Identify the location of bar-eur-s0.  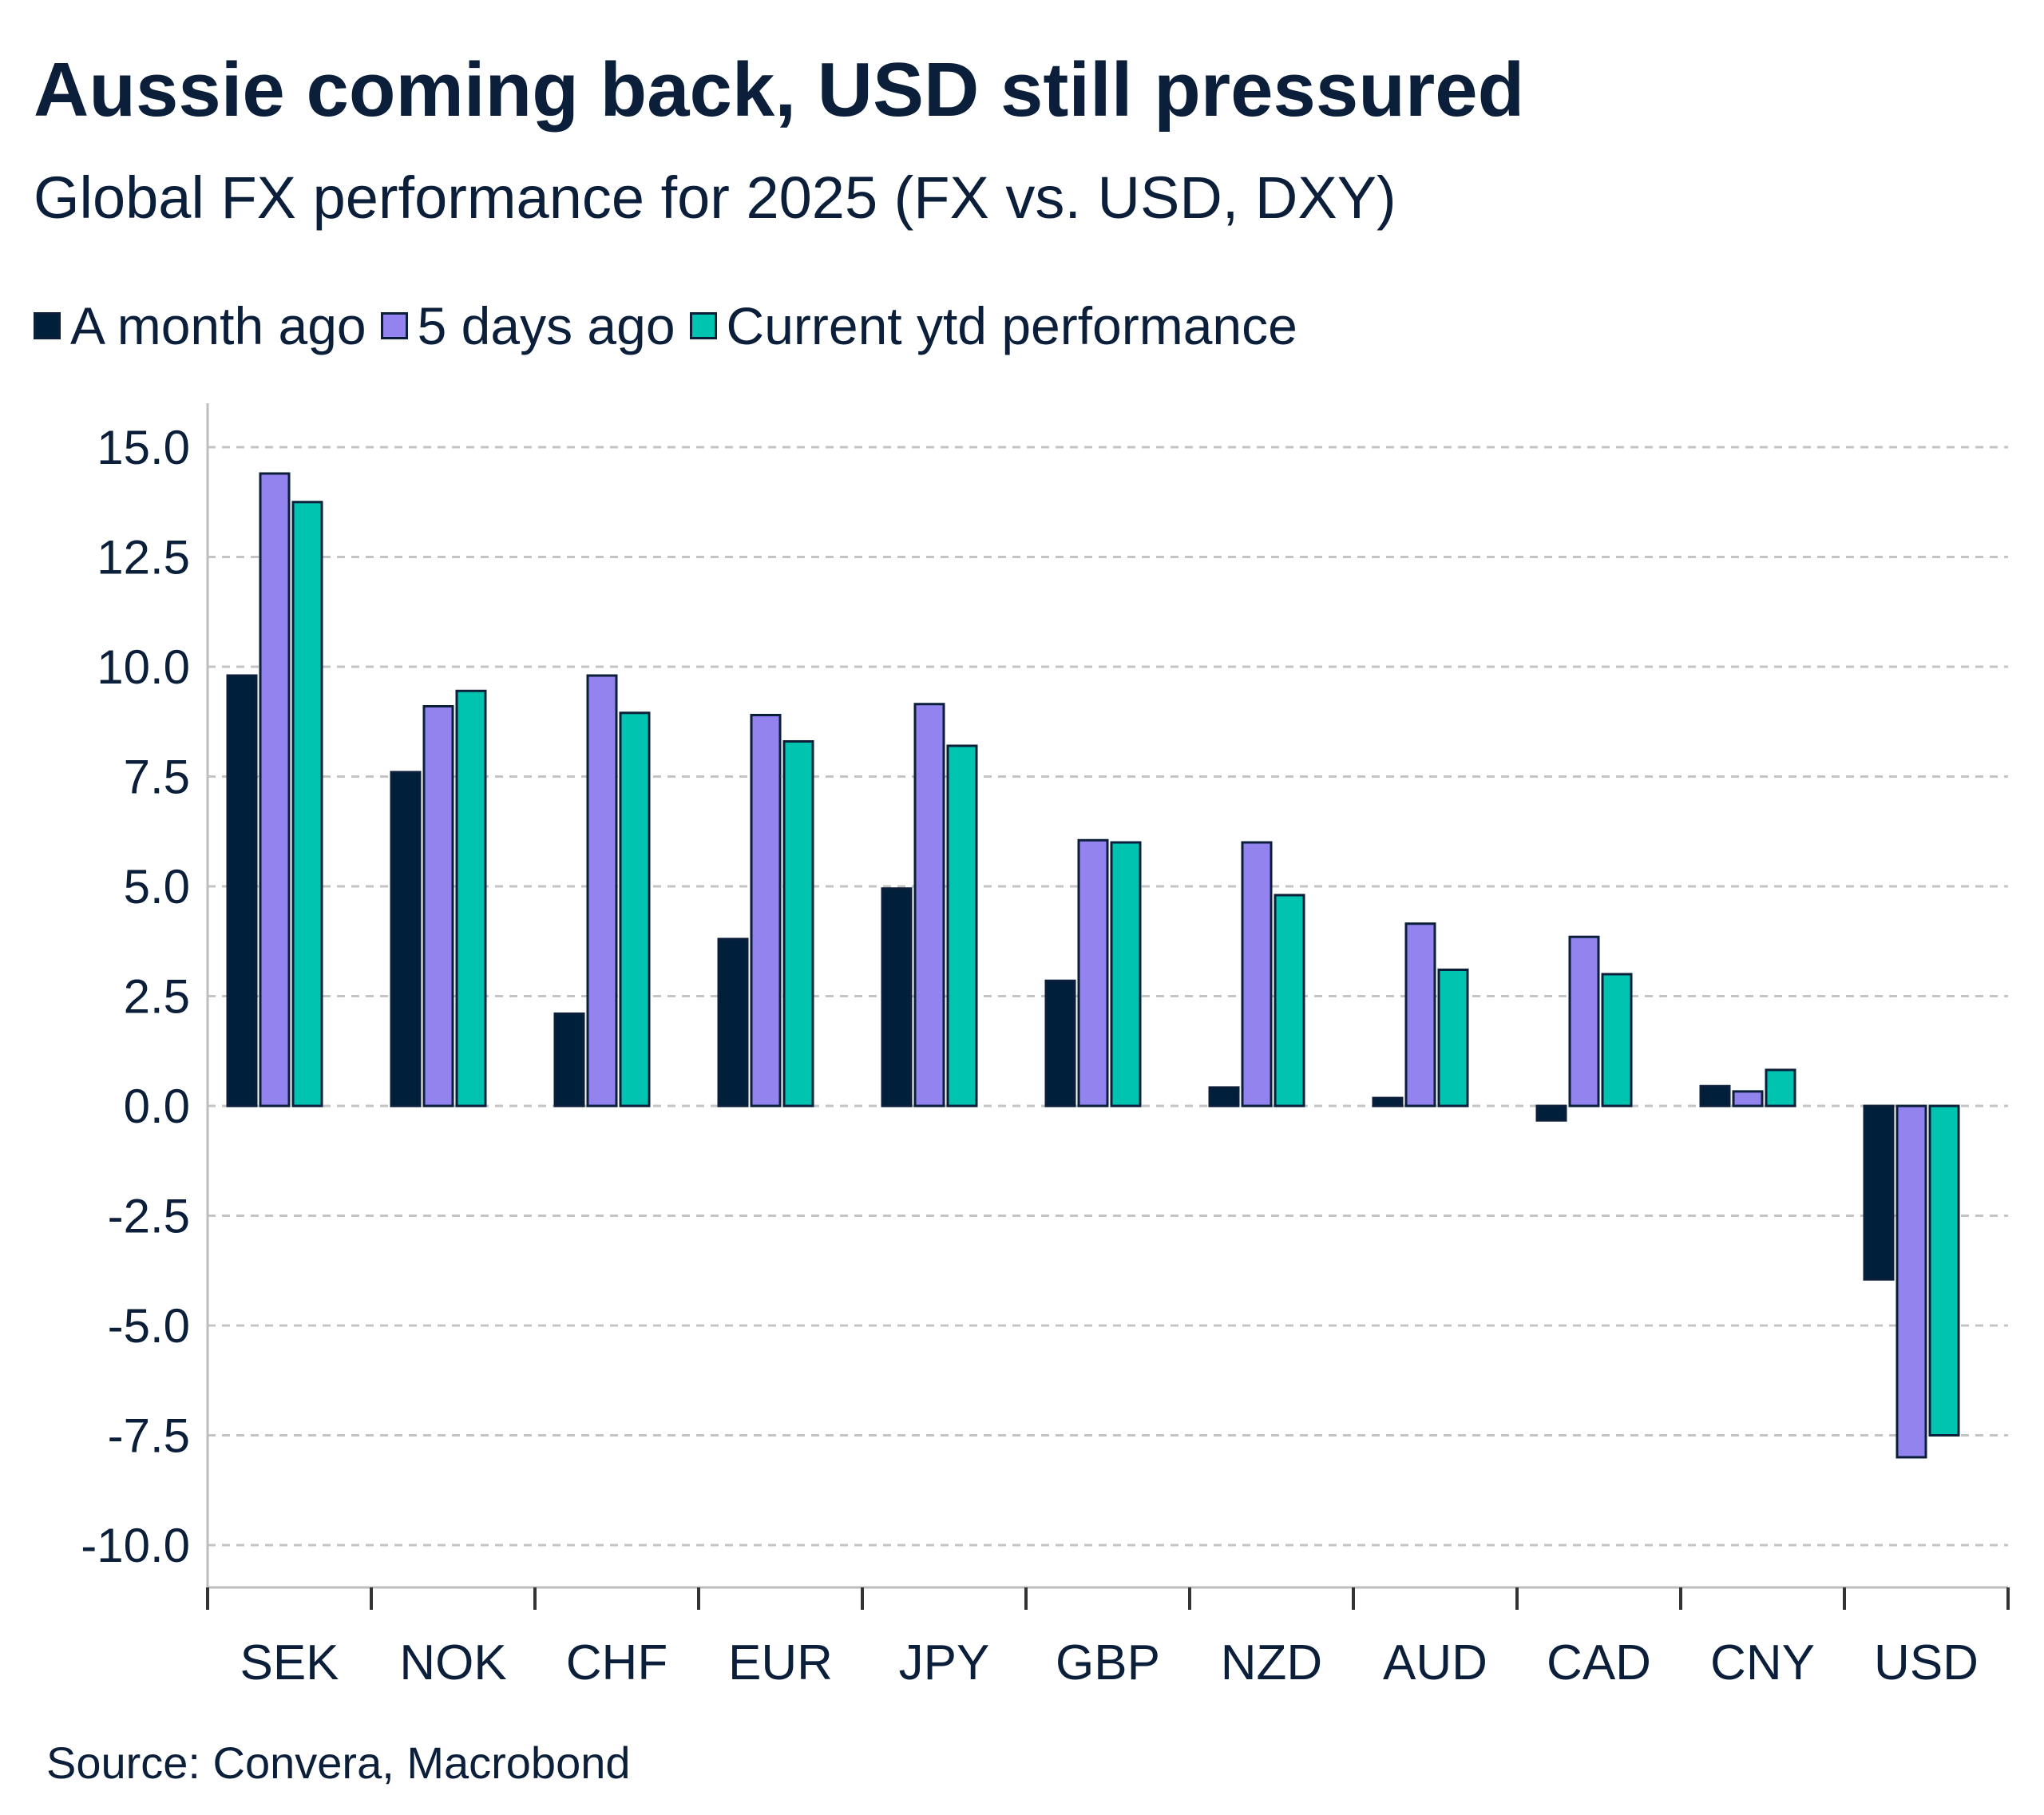
(733, 1022).